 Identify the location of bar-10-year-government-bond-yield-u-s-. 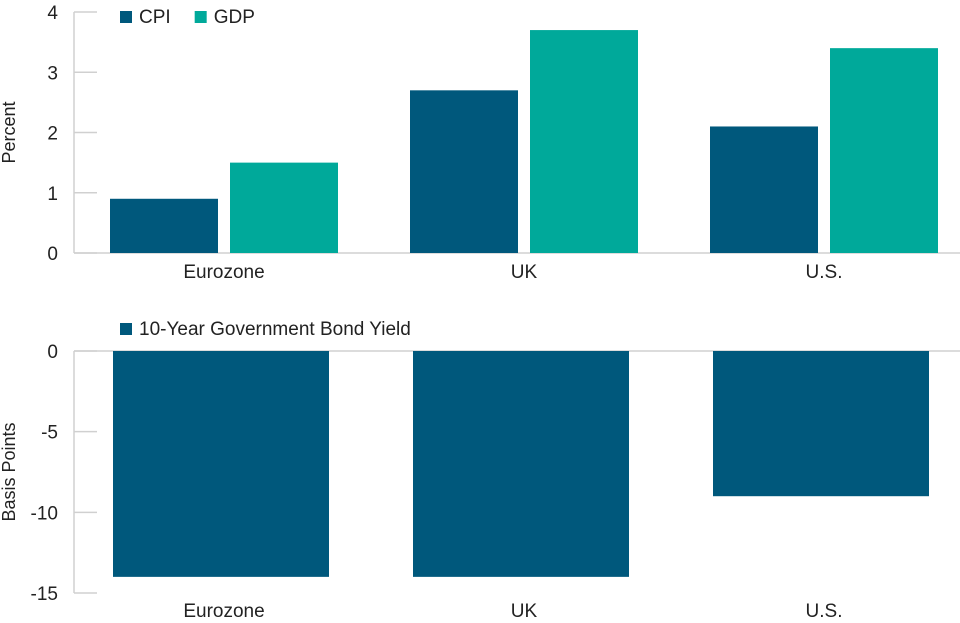
(821, 424).